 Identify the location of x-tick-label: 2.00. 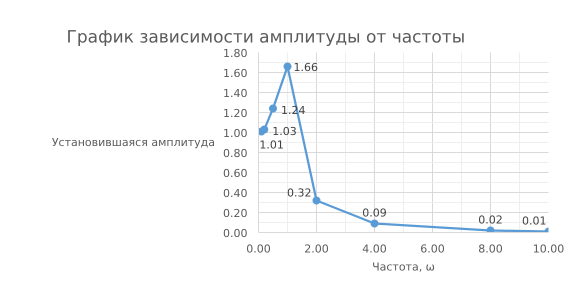
(316, 249).